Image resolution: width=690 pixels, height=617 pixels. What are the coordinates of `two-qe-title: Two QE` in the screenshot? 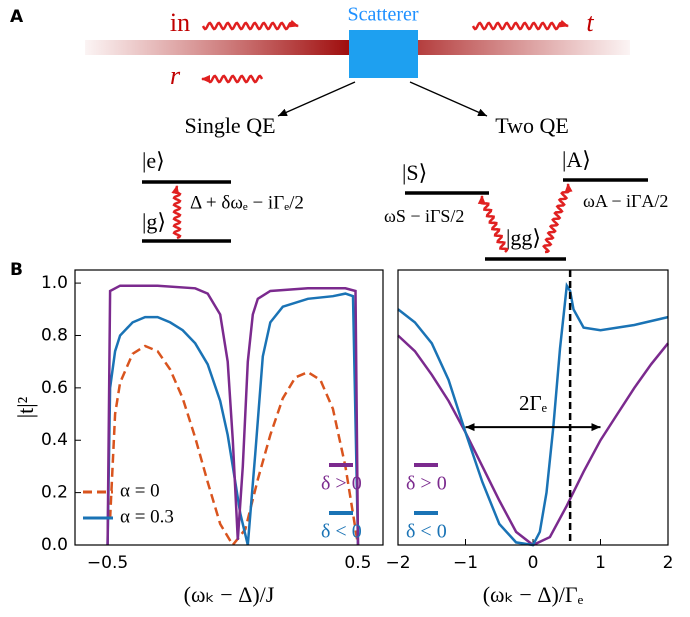 It's located at (532, 125).